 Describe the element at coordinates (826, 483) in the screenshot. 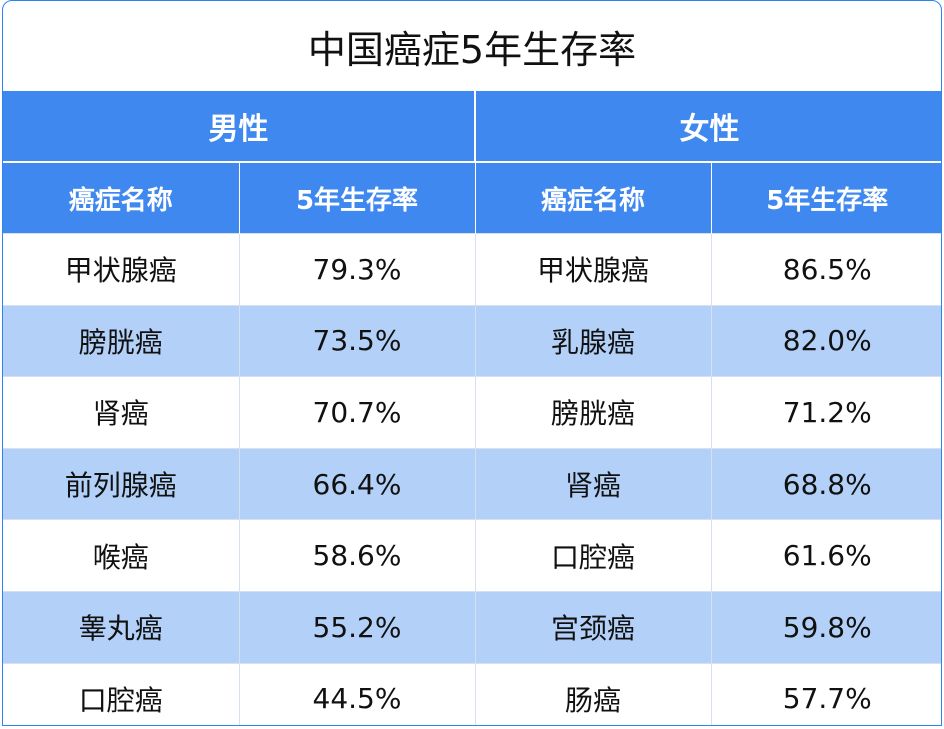

I see `female-rate-cell: 68.8%` at that location.